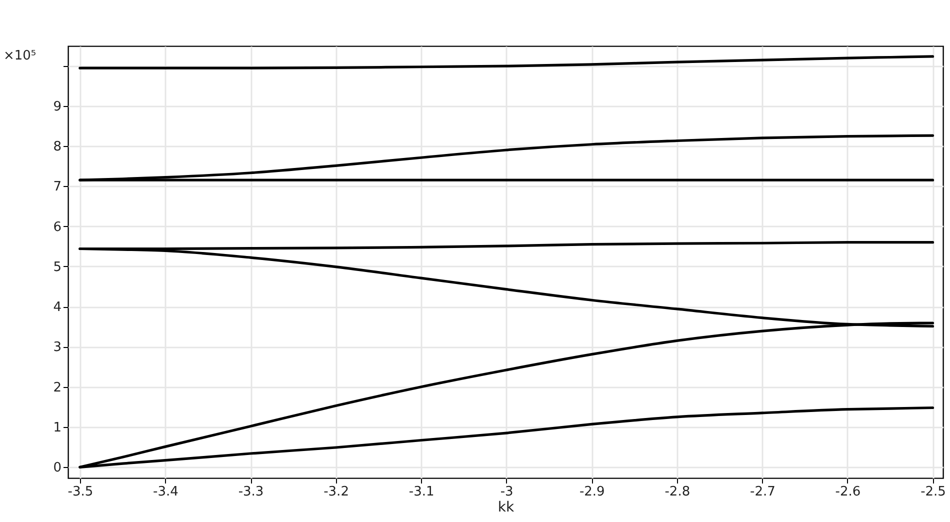 This screenshot has width=950, height=522. Describe the element at coordinates (57, 348) in the screenshot. I see `y-tick-label: 3` at that location.